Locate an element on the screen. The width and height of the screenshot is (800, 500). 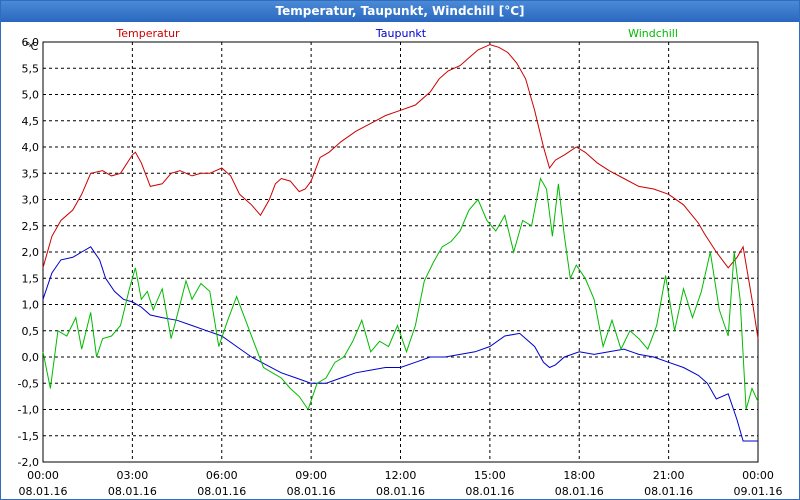
x-tick-time-label: 06:00 is located at coordinates (222, 475).